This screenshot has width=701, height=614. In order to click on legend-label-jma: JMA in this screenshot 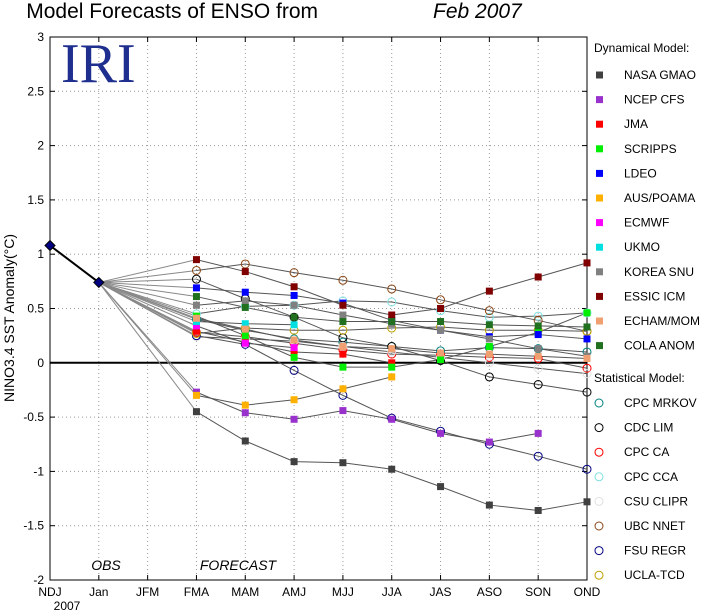, I will do `click(636, 124)`.